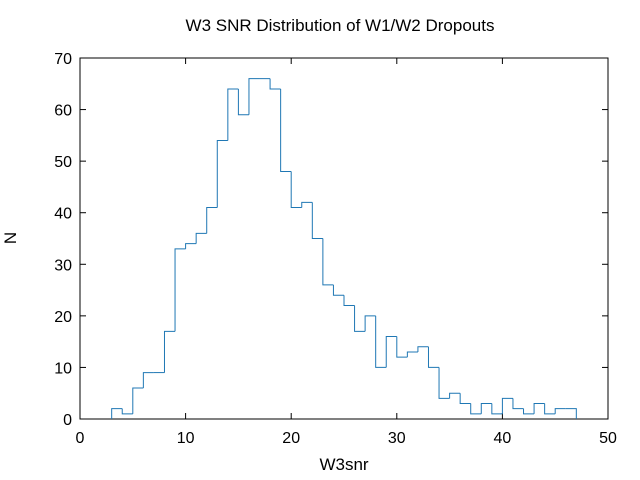 The width and height of the screenshot is (640, 480). Describe the element at coordinates (63, 368) in the screenshot. I see `y-tick-label: 10` at that location.